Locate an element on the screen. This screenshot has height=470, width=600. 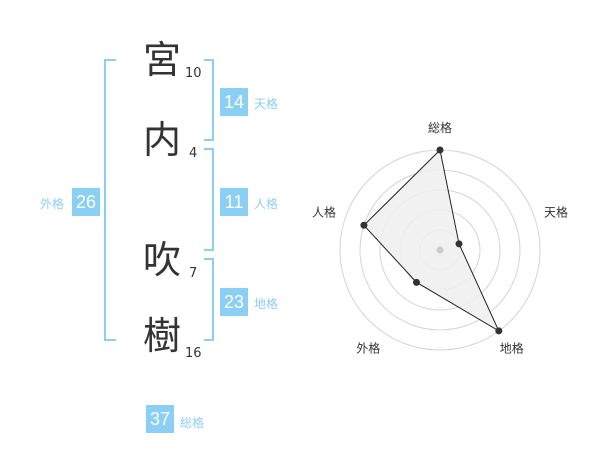
name-char-4: 樹 is located at coordinates (162, 336).